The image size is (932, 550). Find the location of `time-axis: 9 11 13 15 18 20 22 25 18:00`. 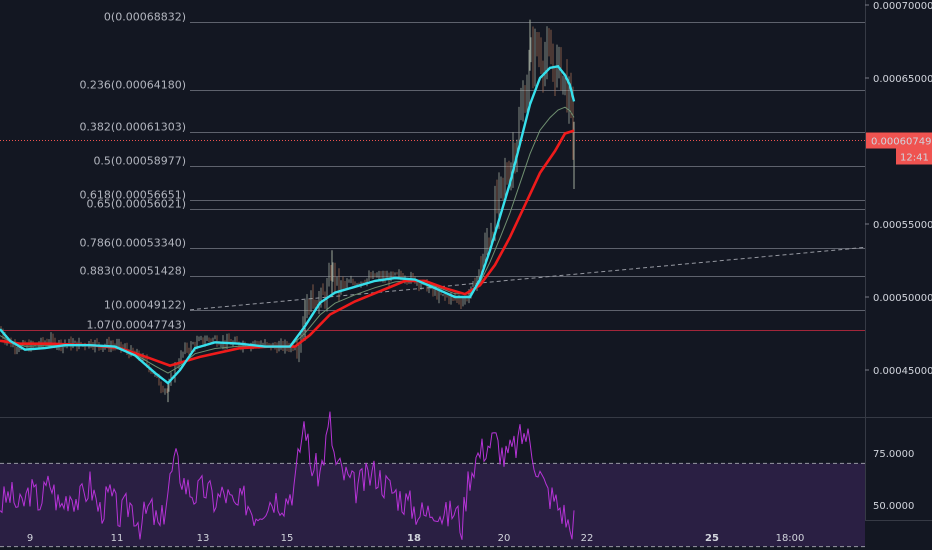

time-axis: 9 11 13 15 18 20 22 25 18:00 is located at coordinates (416, 538).